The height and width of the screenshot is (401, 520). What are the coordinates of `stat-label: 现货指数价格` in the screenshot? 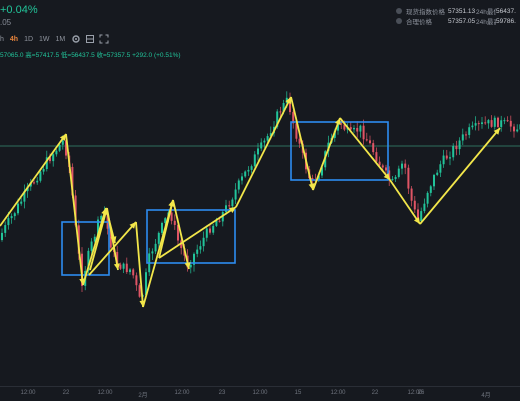 It's located at (425, 12).